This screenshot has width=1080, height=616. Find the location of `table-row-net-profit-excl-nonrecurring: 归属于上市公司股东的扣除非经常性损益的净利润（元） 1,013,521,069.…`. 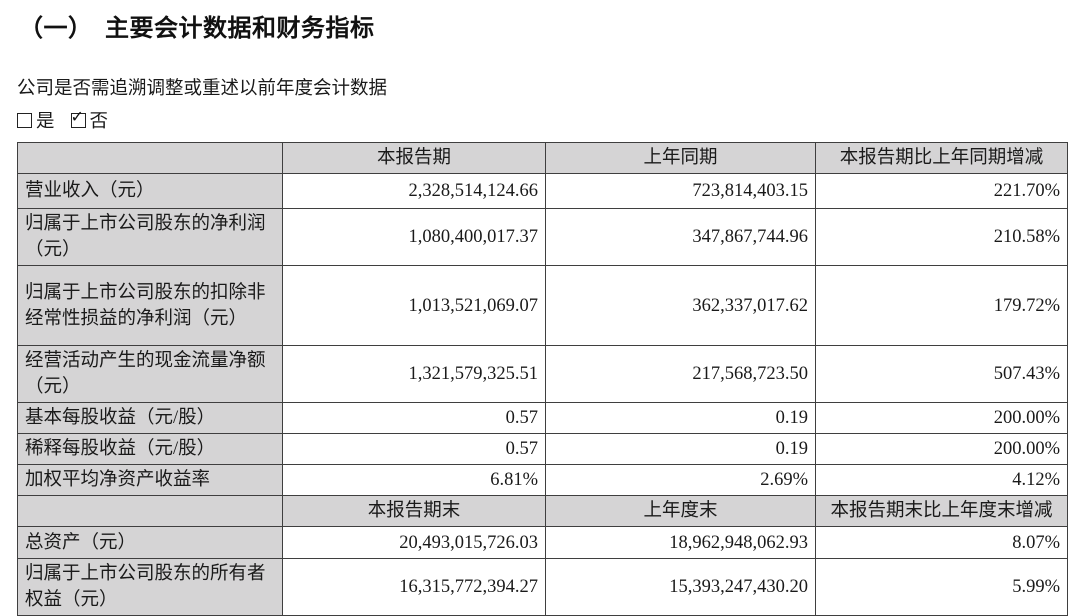

table-row-net-profit-excl-nonrecurring: 归属于上市公司股东的扣除非经常性损益的净利润（元） 1,013,521,069.… is located at coordinates (542, 305).